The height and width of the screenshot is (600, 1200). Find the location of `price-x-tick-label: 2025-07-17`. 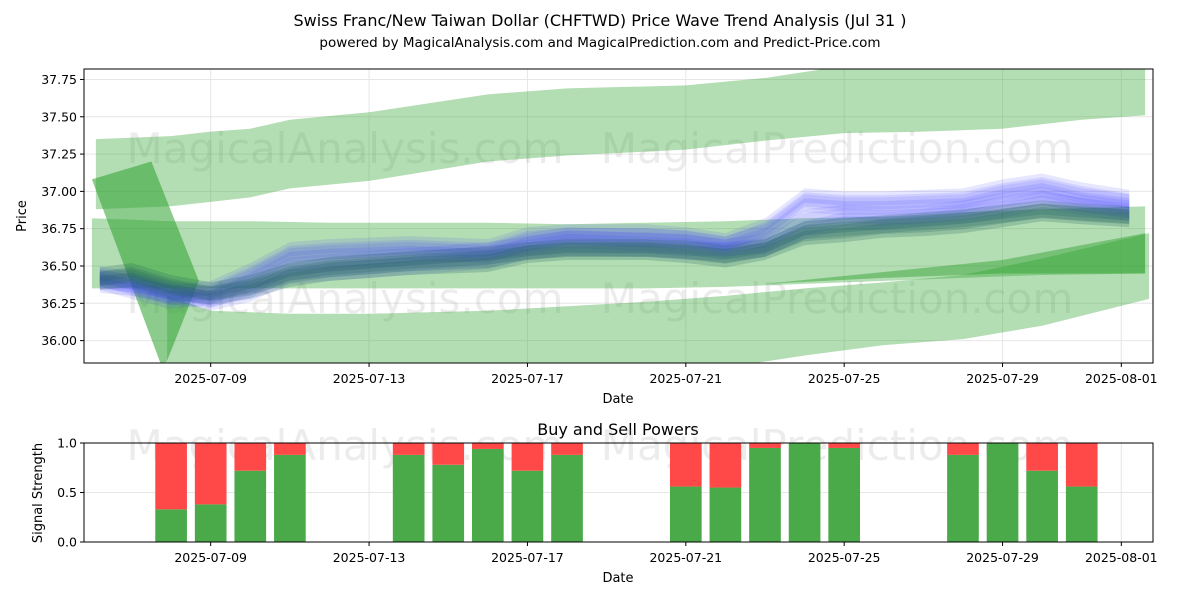

price-x-tick-label: 2025-07-17 is located at coordinates (527, 378).